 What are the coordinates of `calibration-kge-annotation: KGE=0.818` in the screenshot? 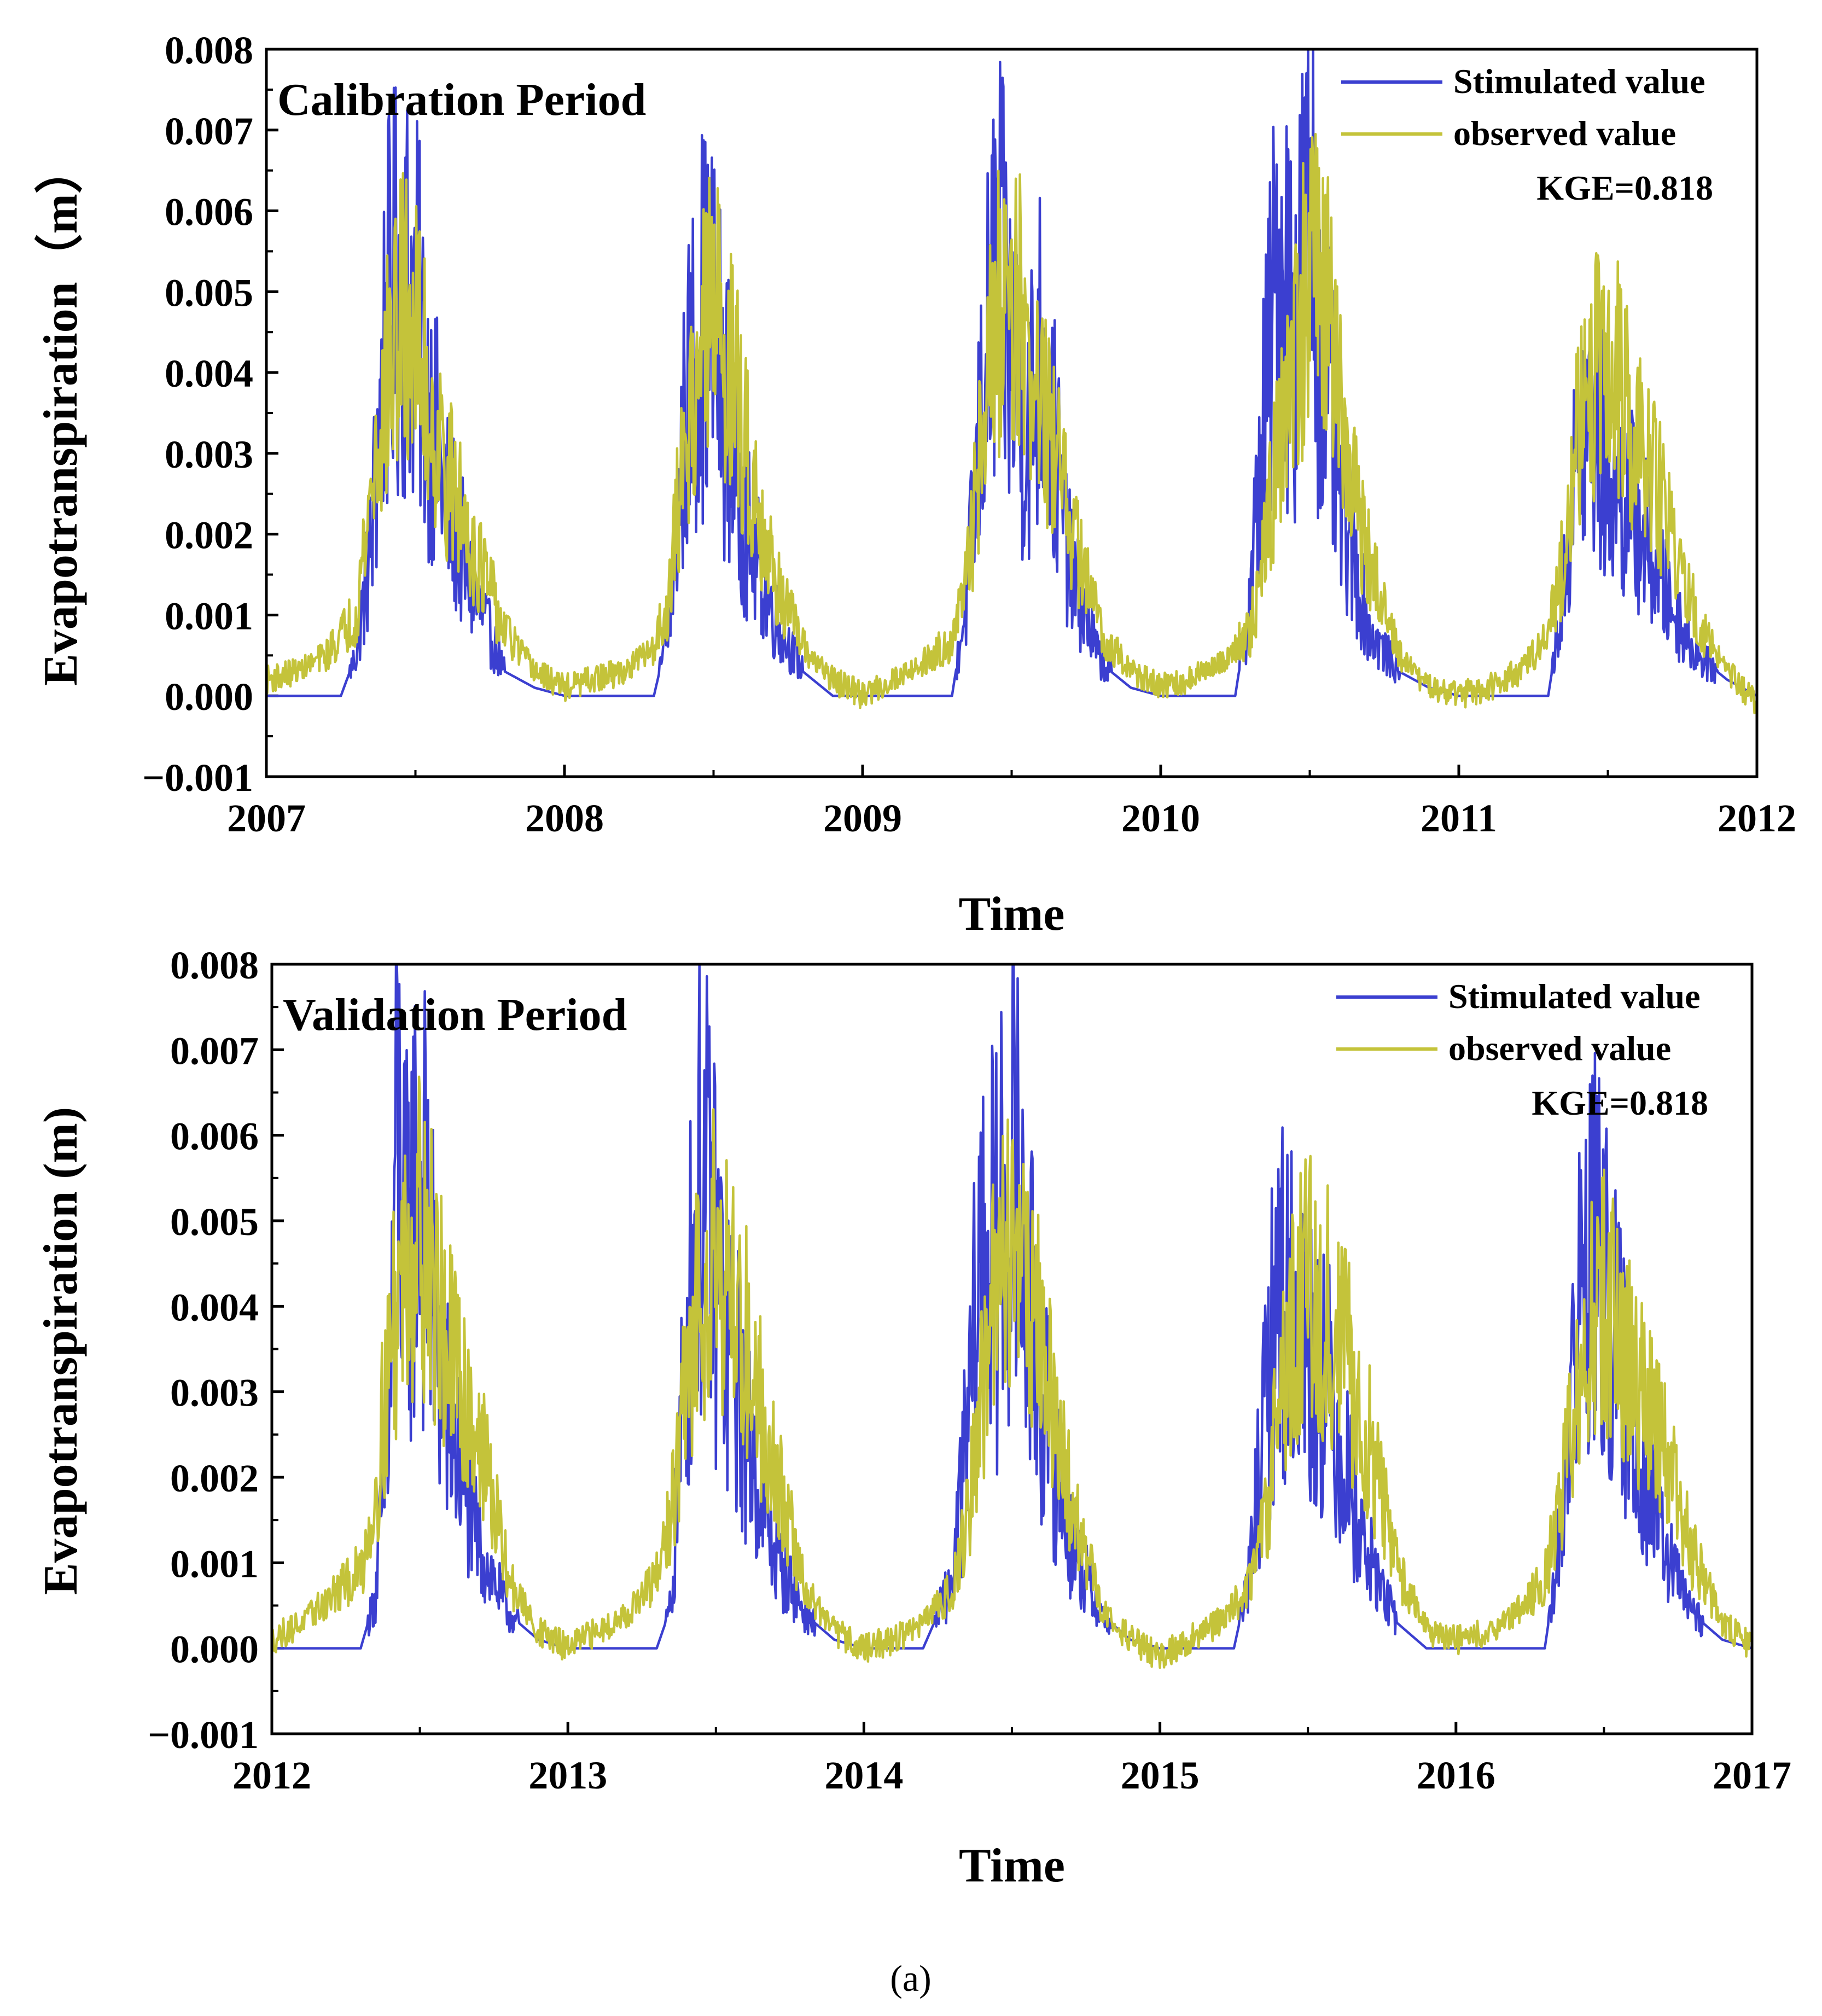 It's located at (1624, 187).